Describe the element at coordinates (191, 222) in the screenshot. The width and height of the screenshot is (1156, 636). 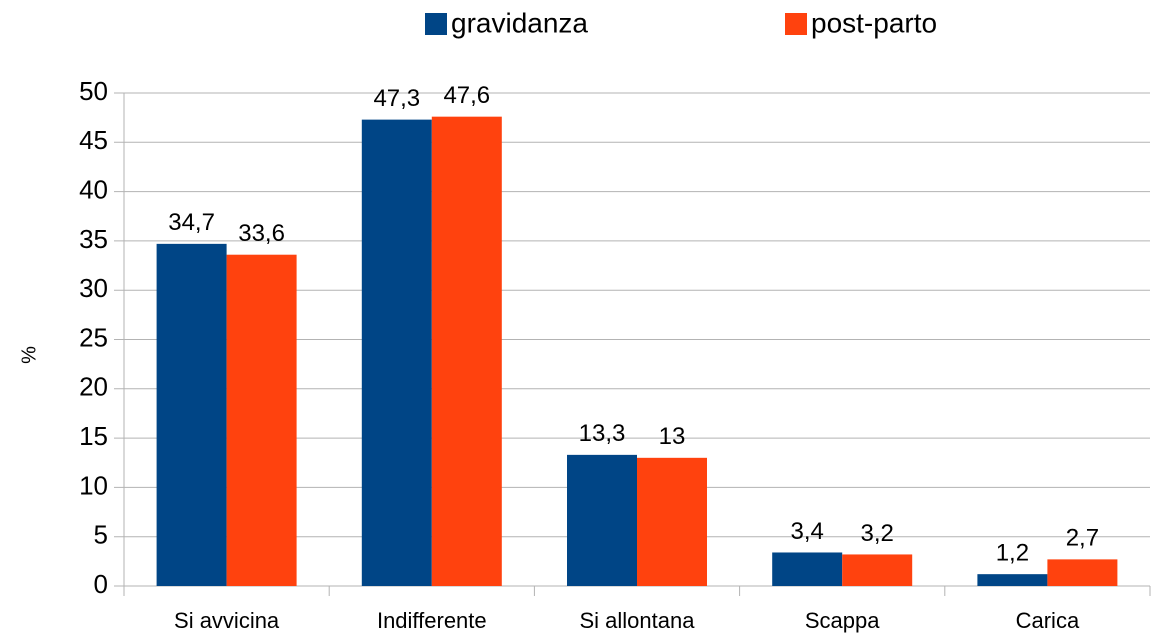
I see `data-label: 34,7` at that location.